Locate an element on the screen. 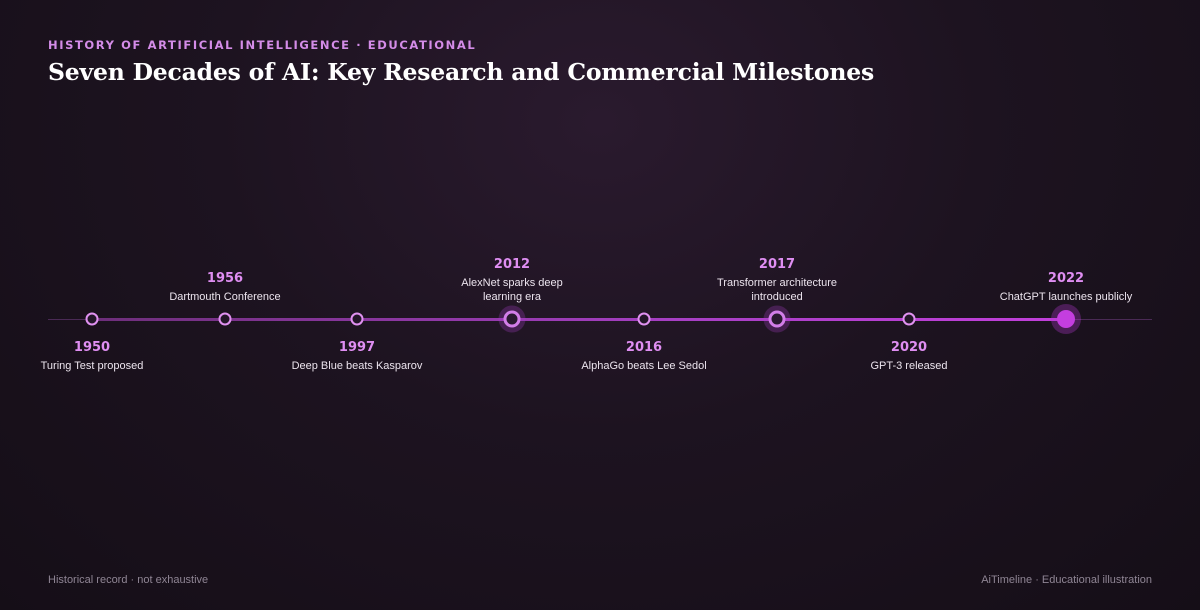  milestone-label: 1997 Deep Blue beats Kasparov is located at coordinates (357, 356).